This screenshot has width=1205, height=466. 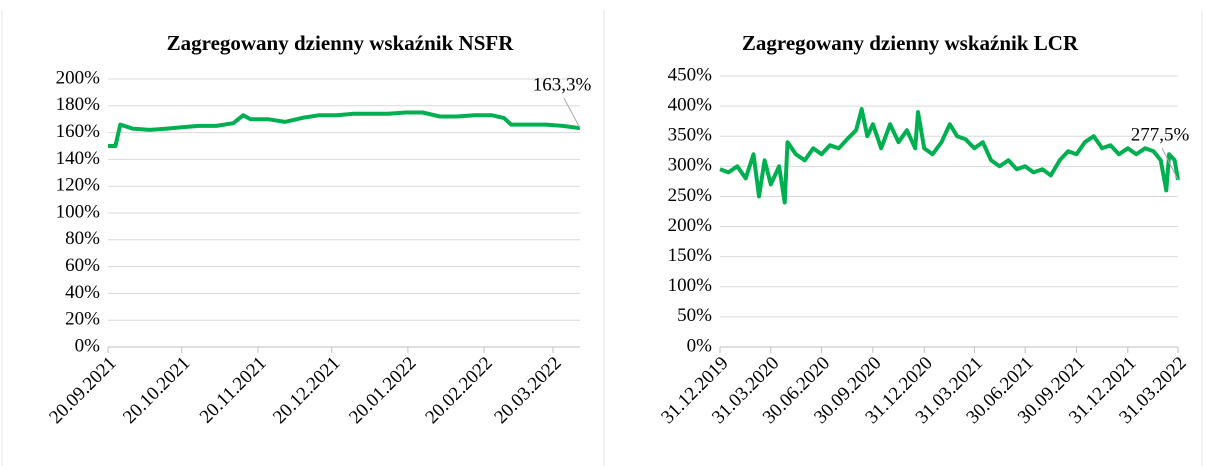 I want to click on chart-title: Zagregowany dzienny wskaźnik LCR, so click(x=910, y=43).